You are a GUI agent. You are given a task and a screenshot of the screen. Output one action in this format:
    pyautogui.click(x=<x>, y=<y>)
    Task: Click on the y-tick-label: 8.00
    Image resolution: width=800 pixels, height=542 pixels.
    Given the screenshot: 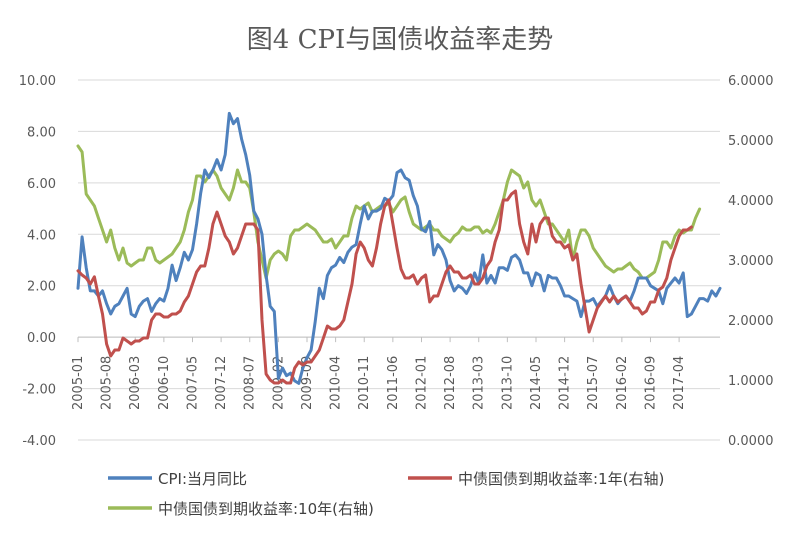 What is the action you would take?
    pyautogui.click(x=41, y=132)
    